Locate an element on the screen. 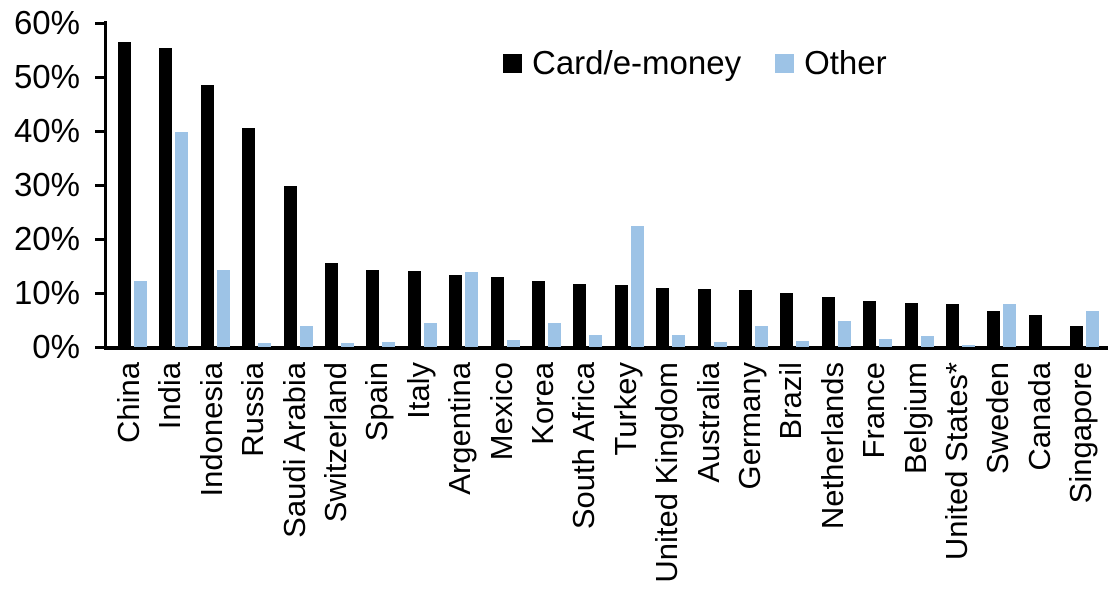 The height and width of the screenshot is (594, 1112). bar-card-e-money-italy is located at coordinates (414, 309).